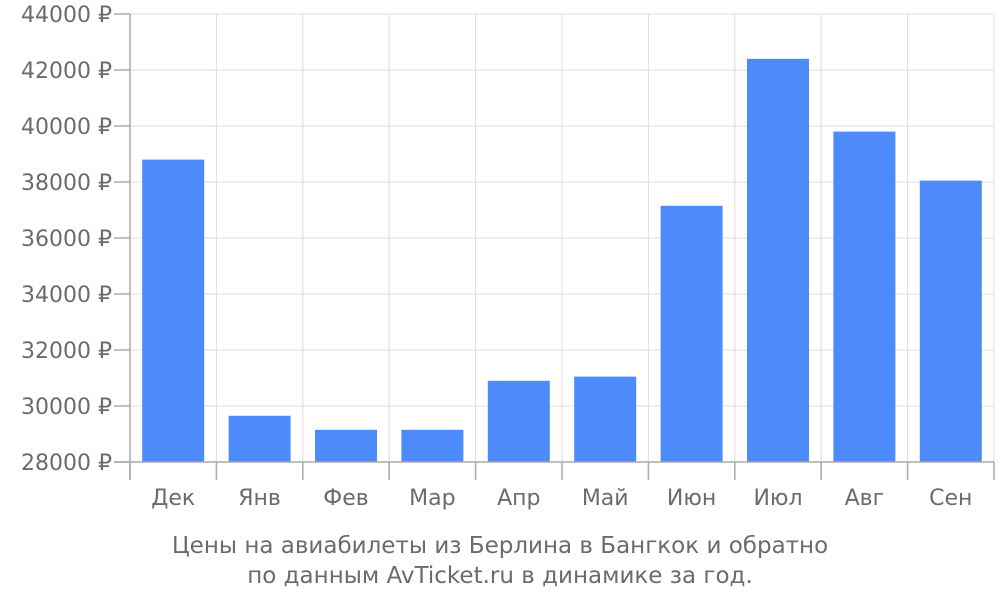 The image size is (1000, 600). I want to click on y-tick-label: 36000 ₽, so click(66, 239).